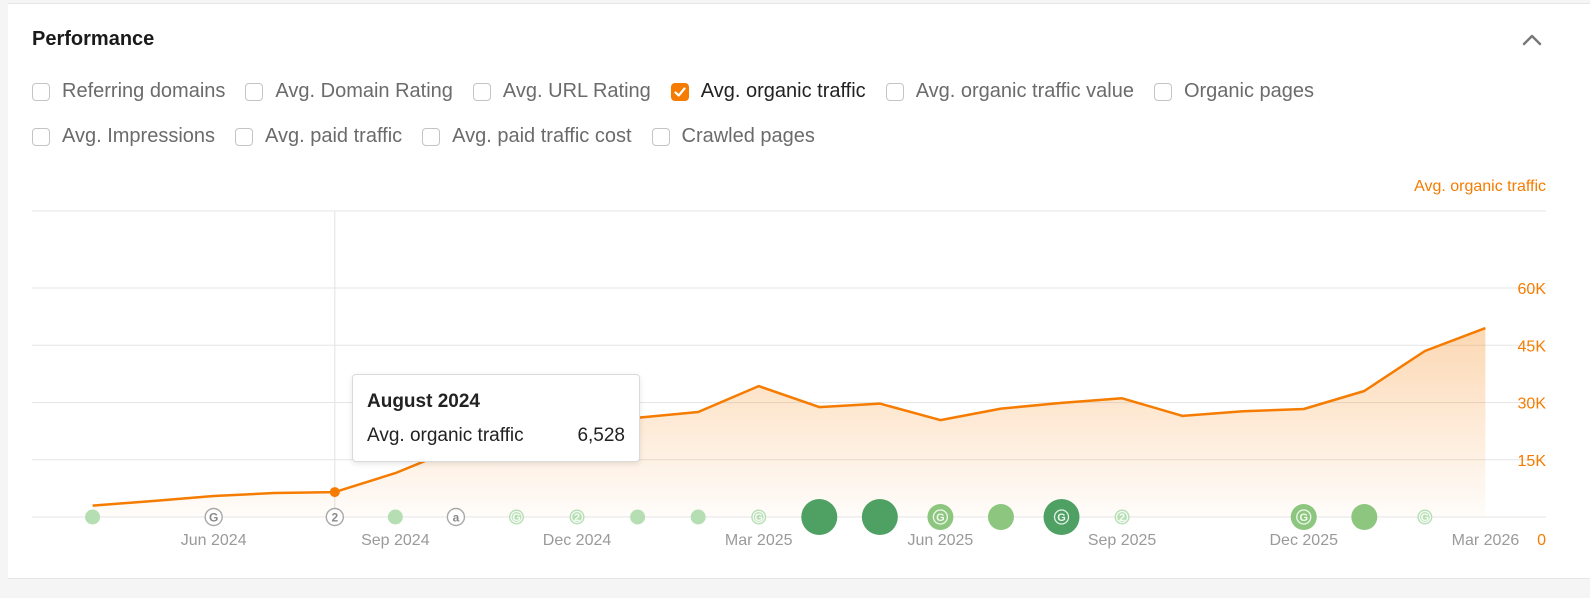  I want to click on svg-text: a, so click(456, 518).